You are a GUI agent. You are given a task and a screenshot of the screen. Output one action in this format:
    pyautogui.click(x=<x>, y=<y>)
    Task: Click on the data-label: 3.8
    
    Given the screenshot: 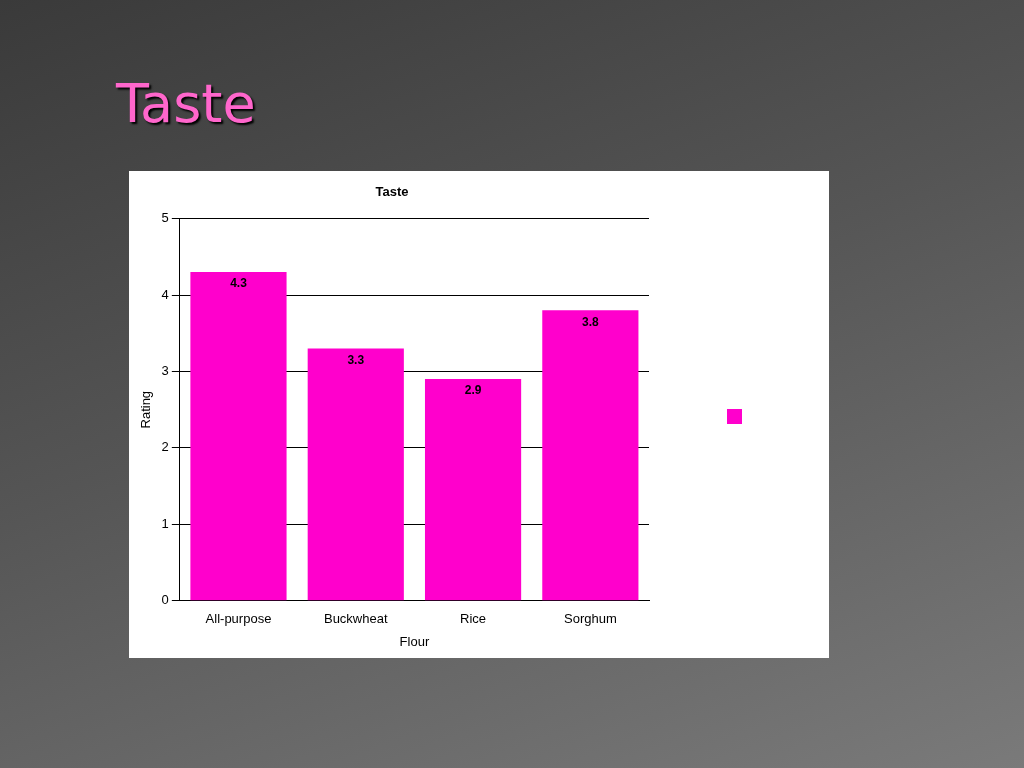 What is the action you would take?
    pyautogui.click(x=591, y=321)
    